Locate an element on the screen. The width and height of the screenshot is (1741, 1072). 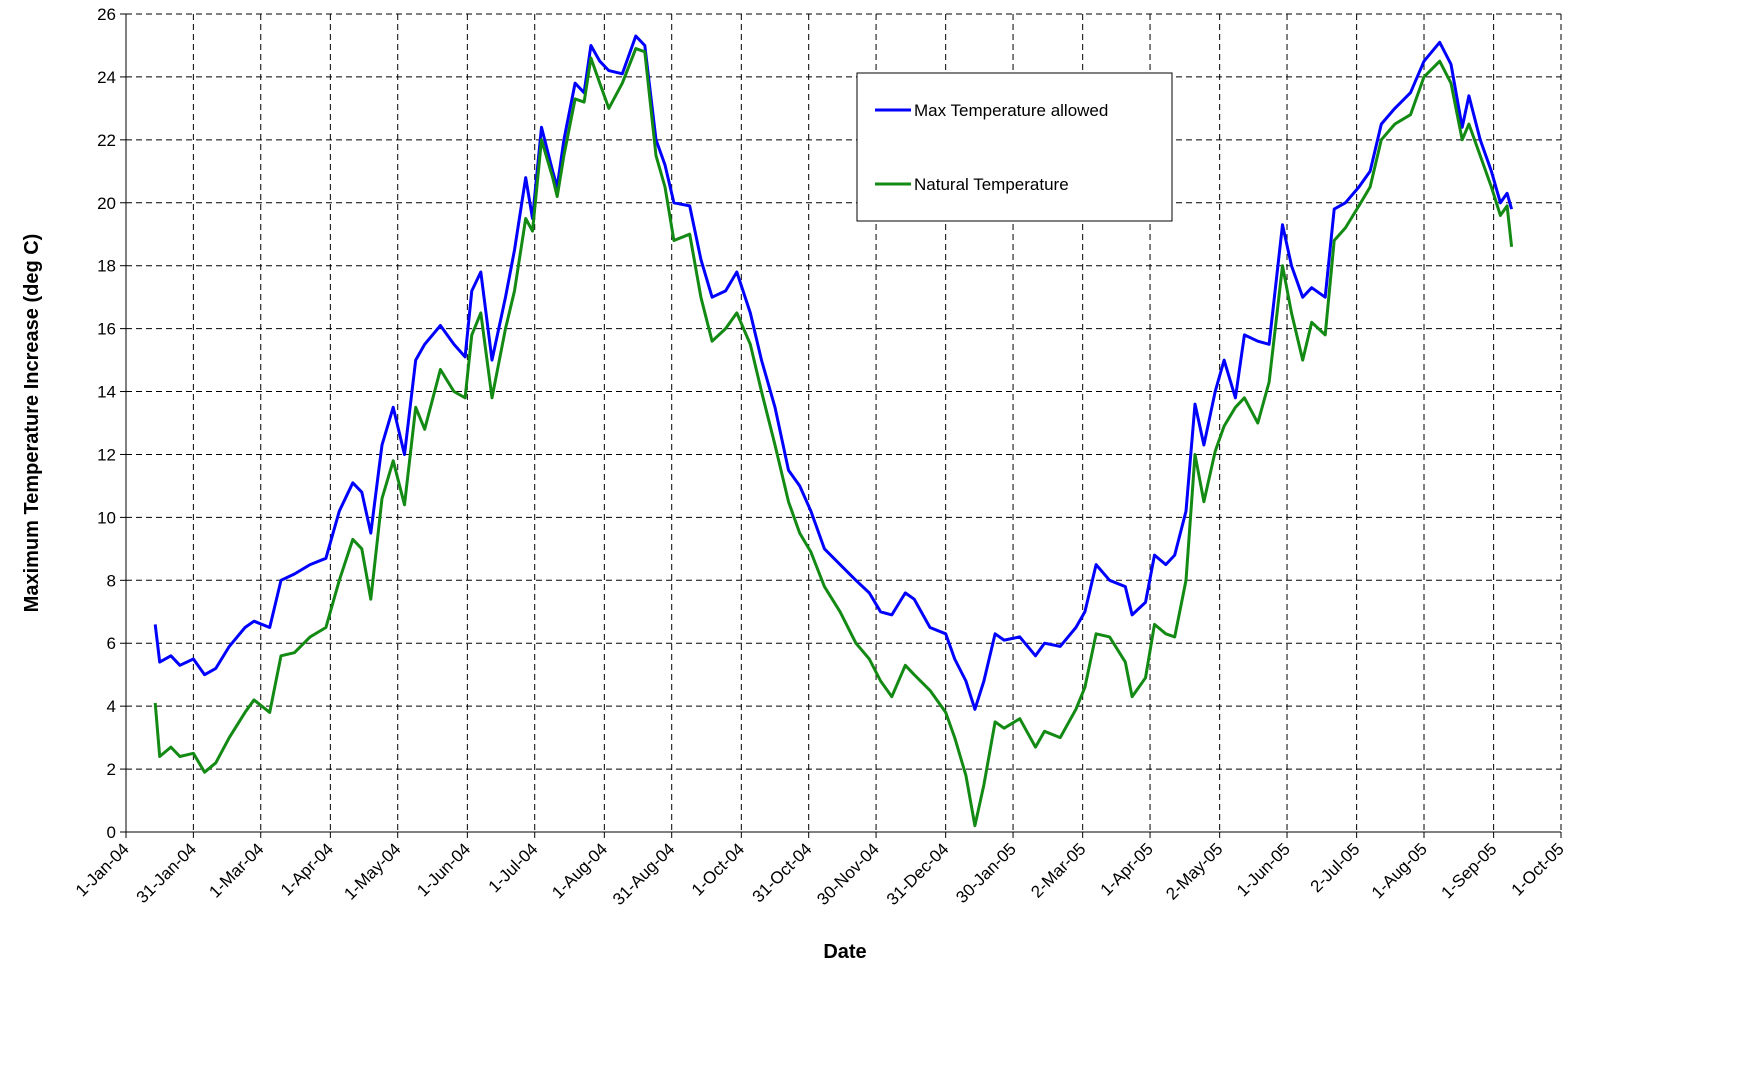
x-tick-label: 30-Jan-05 is located at coordinates (986, 873).